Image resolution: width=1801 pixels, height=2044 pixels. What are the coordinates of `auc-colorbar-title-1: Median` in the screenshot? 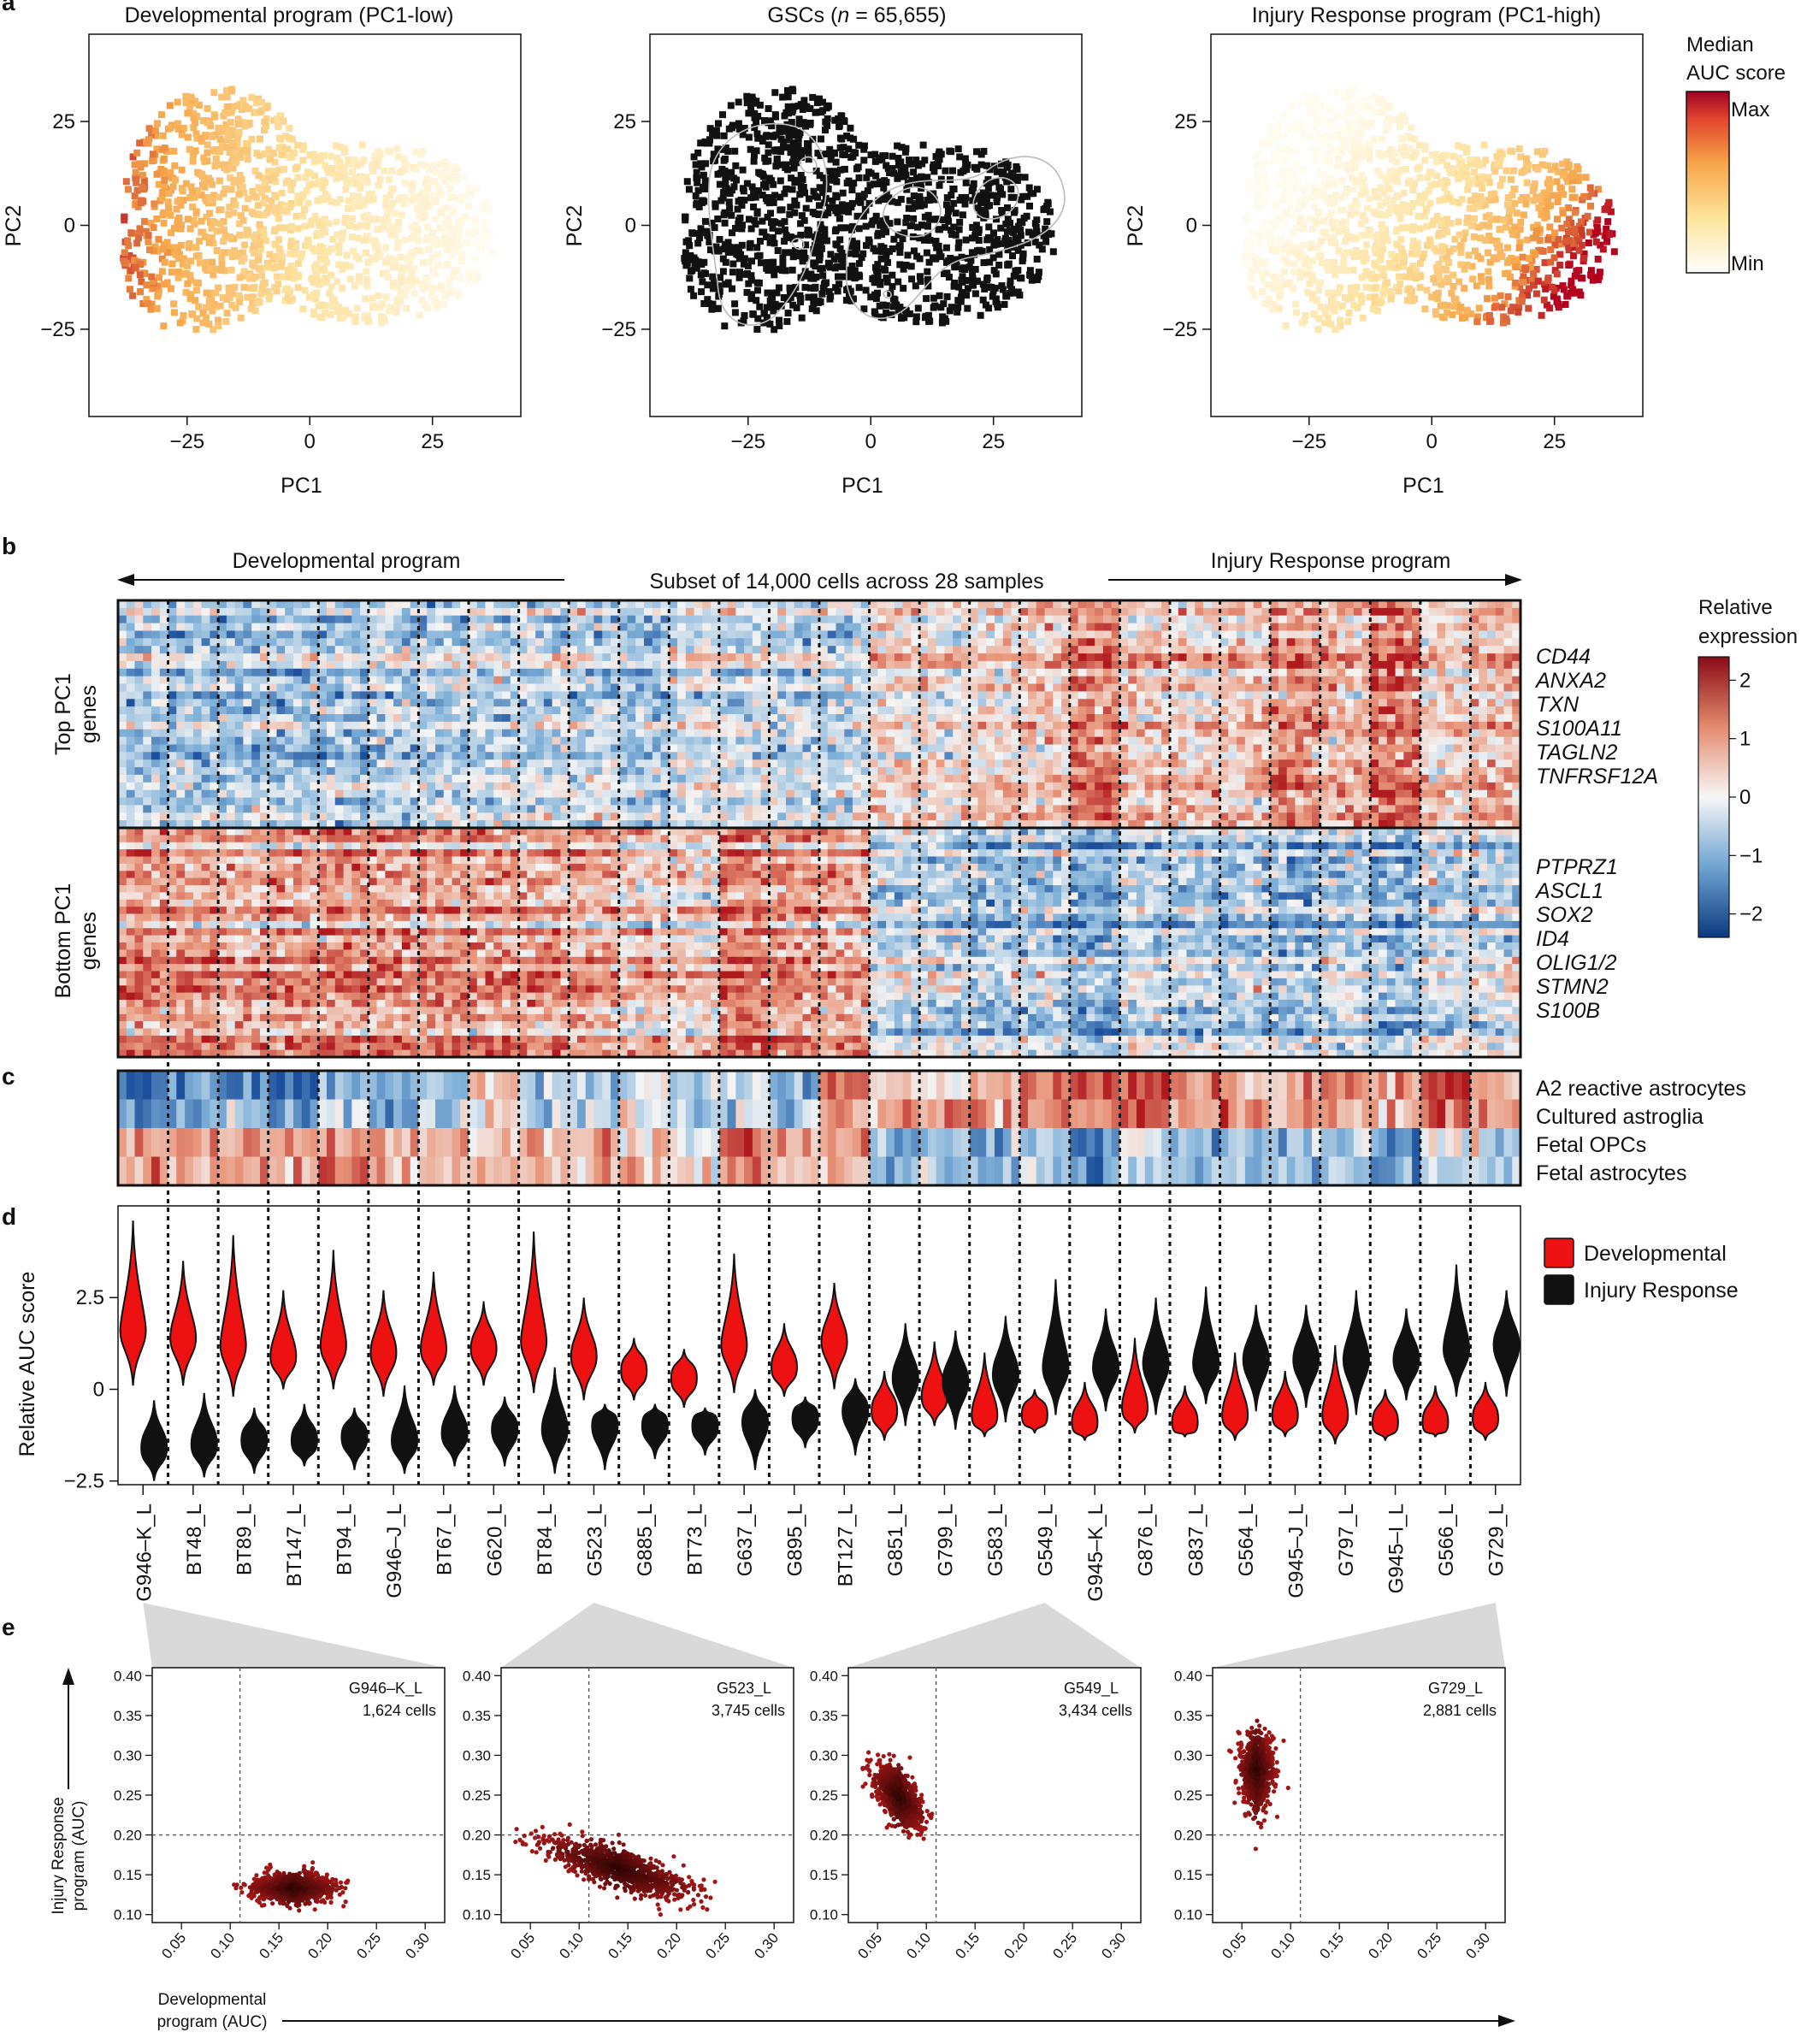 It's located at (1720, 45).